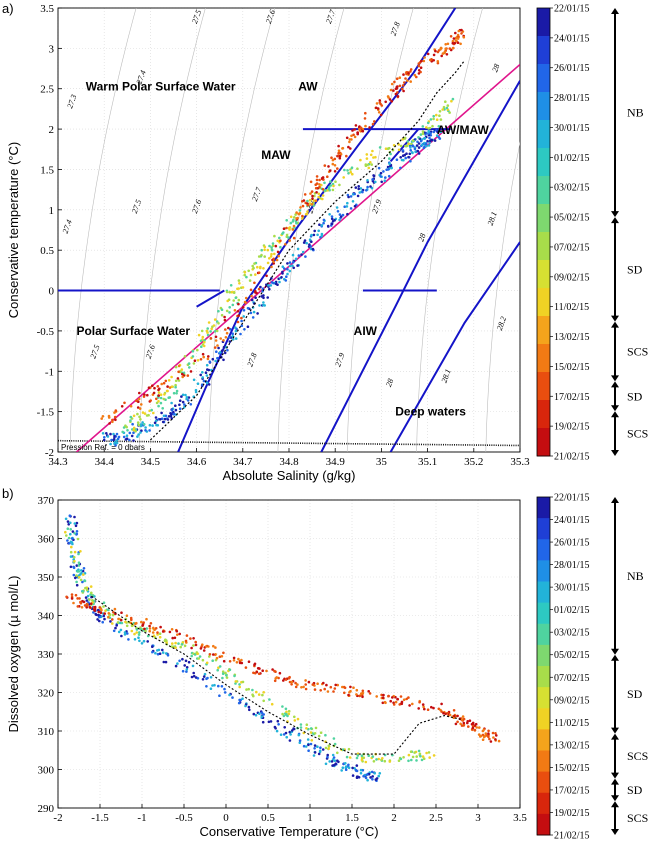 This screenshot has width=654, height=850. What do you see at coordinates (572, 218) in the screenshot?
I see `colorbar-date-label: 05/02/15` at bounding box center [572, 218].